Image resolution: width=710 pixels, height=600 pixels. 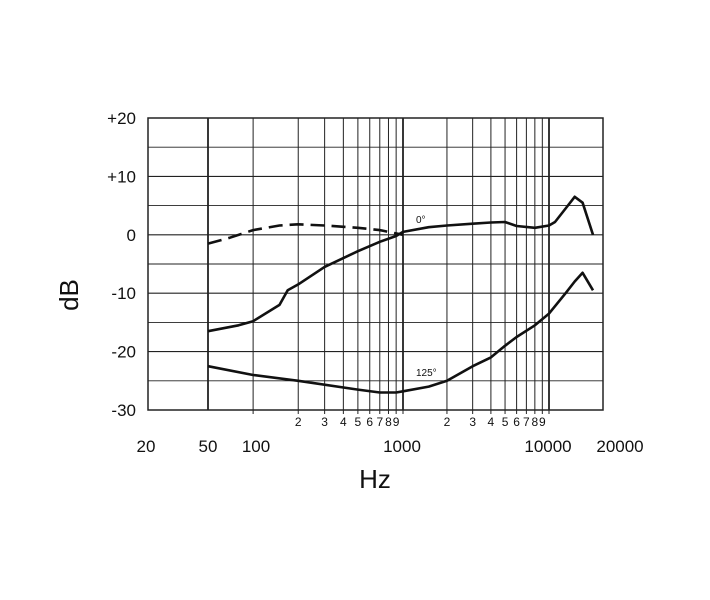 I want to click on x-tick-label: 20, so click(x=146, y=446).